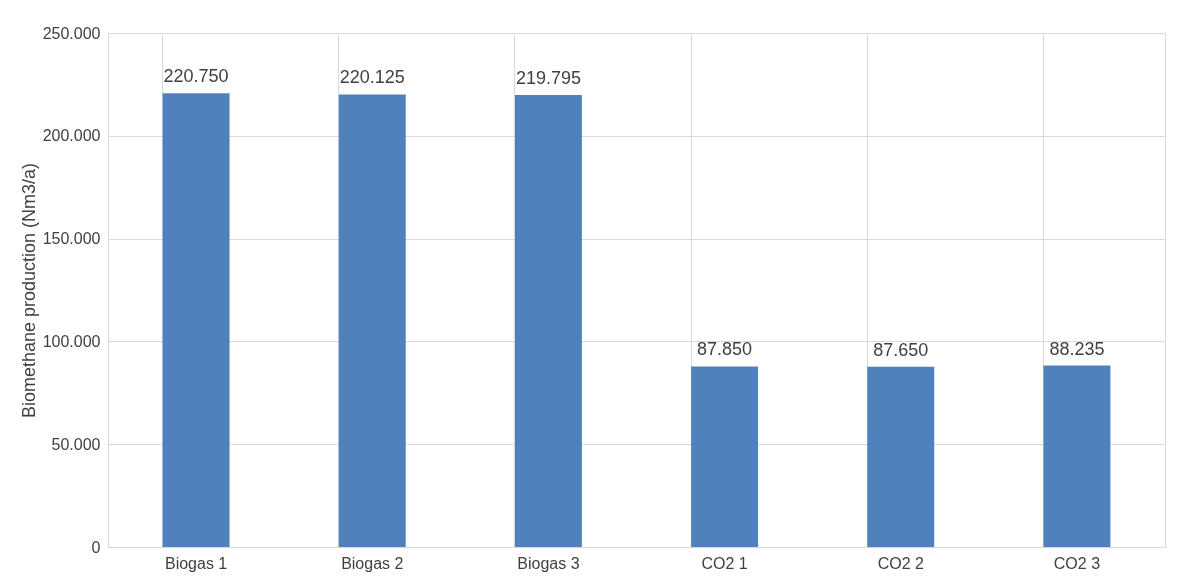 The width and height of the screenshot is (1190, 581). I want to click on data-label: 87.850, so click(725, 349).